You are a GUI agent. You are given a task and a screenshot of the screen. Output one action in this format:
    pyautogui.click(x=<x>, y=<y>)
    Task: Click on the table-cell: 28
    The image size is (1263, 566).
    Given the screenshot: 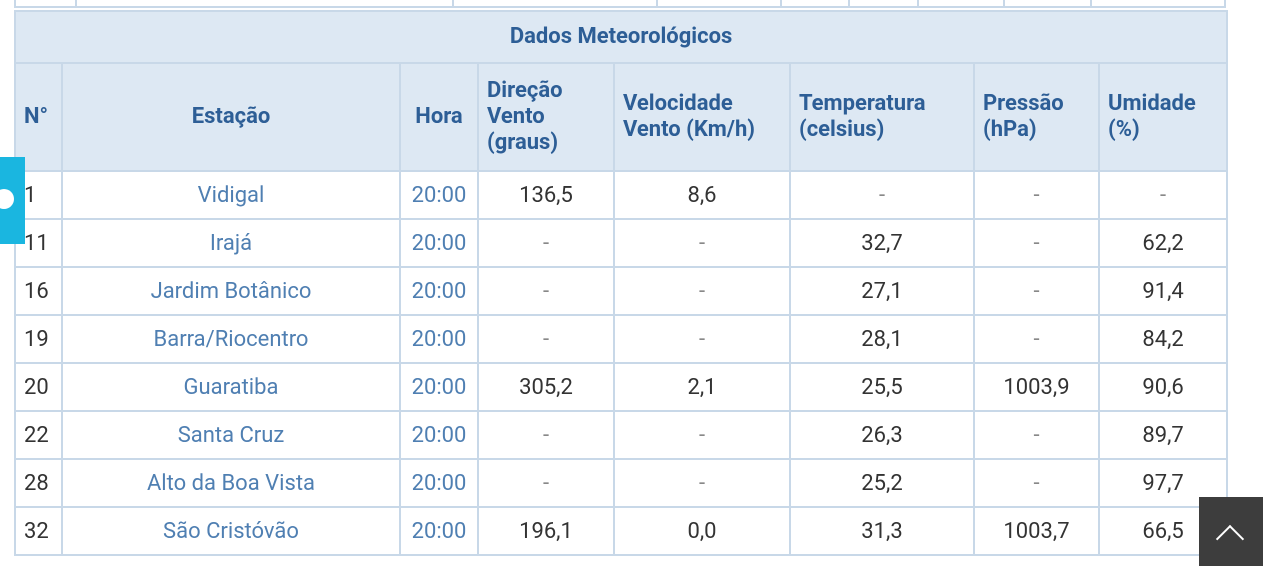 What is the action you would take?
    pyautogui.click(x=38, y=483)
    